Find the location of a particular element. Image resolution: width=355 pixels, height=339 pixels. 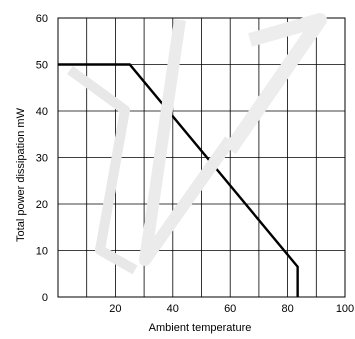

x-axis-title: Ambient temperature is located at coordinates (200, 328).